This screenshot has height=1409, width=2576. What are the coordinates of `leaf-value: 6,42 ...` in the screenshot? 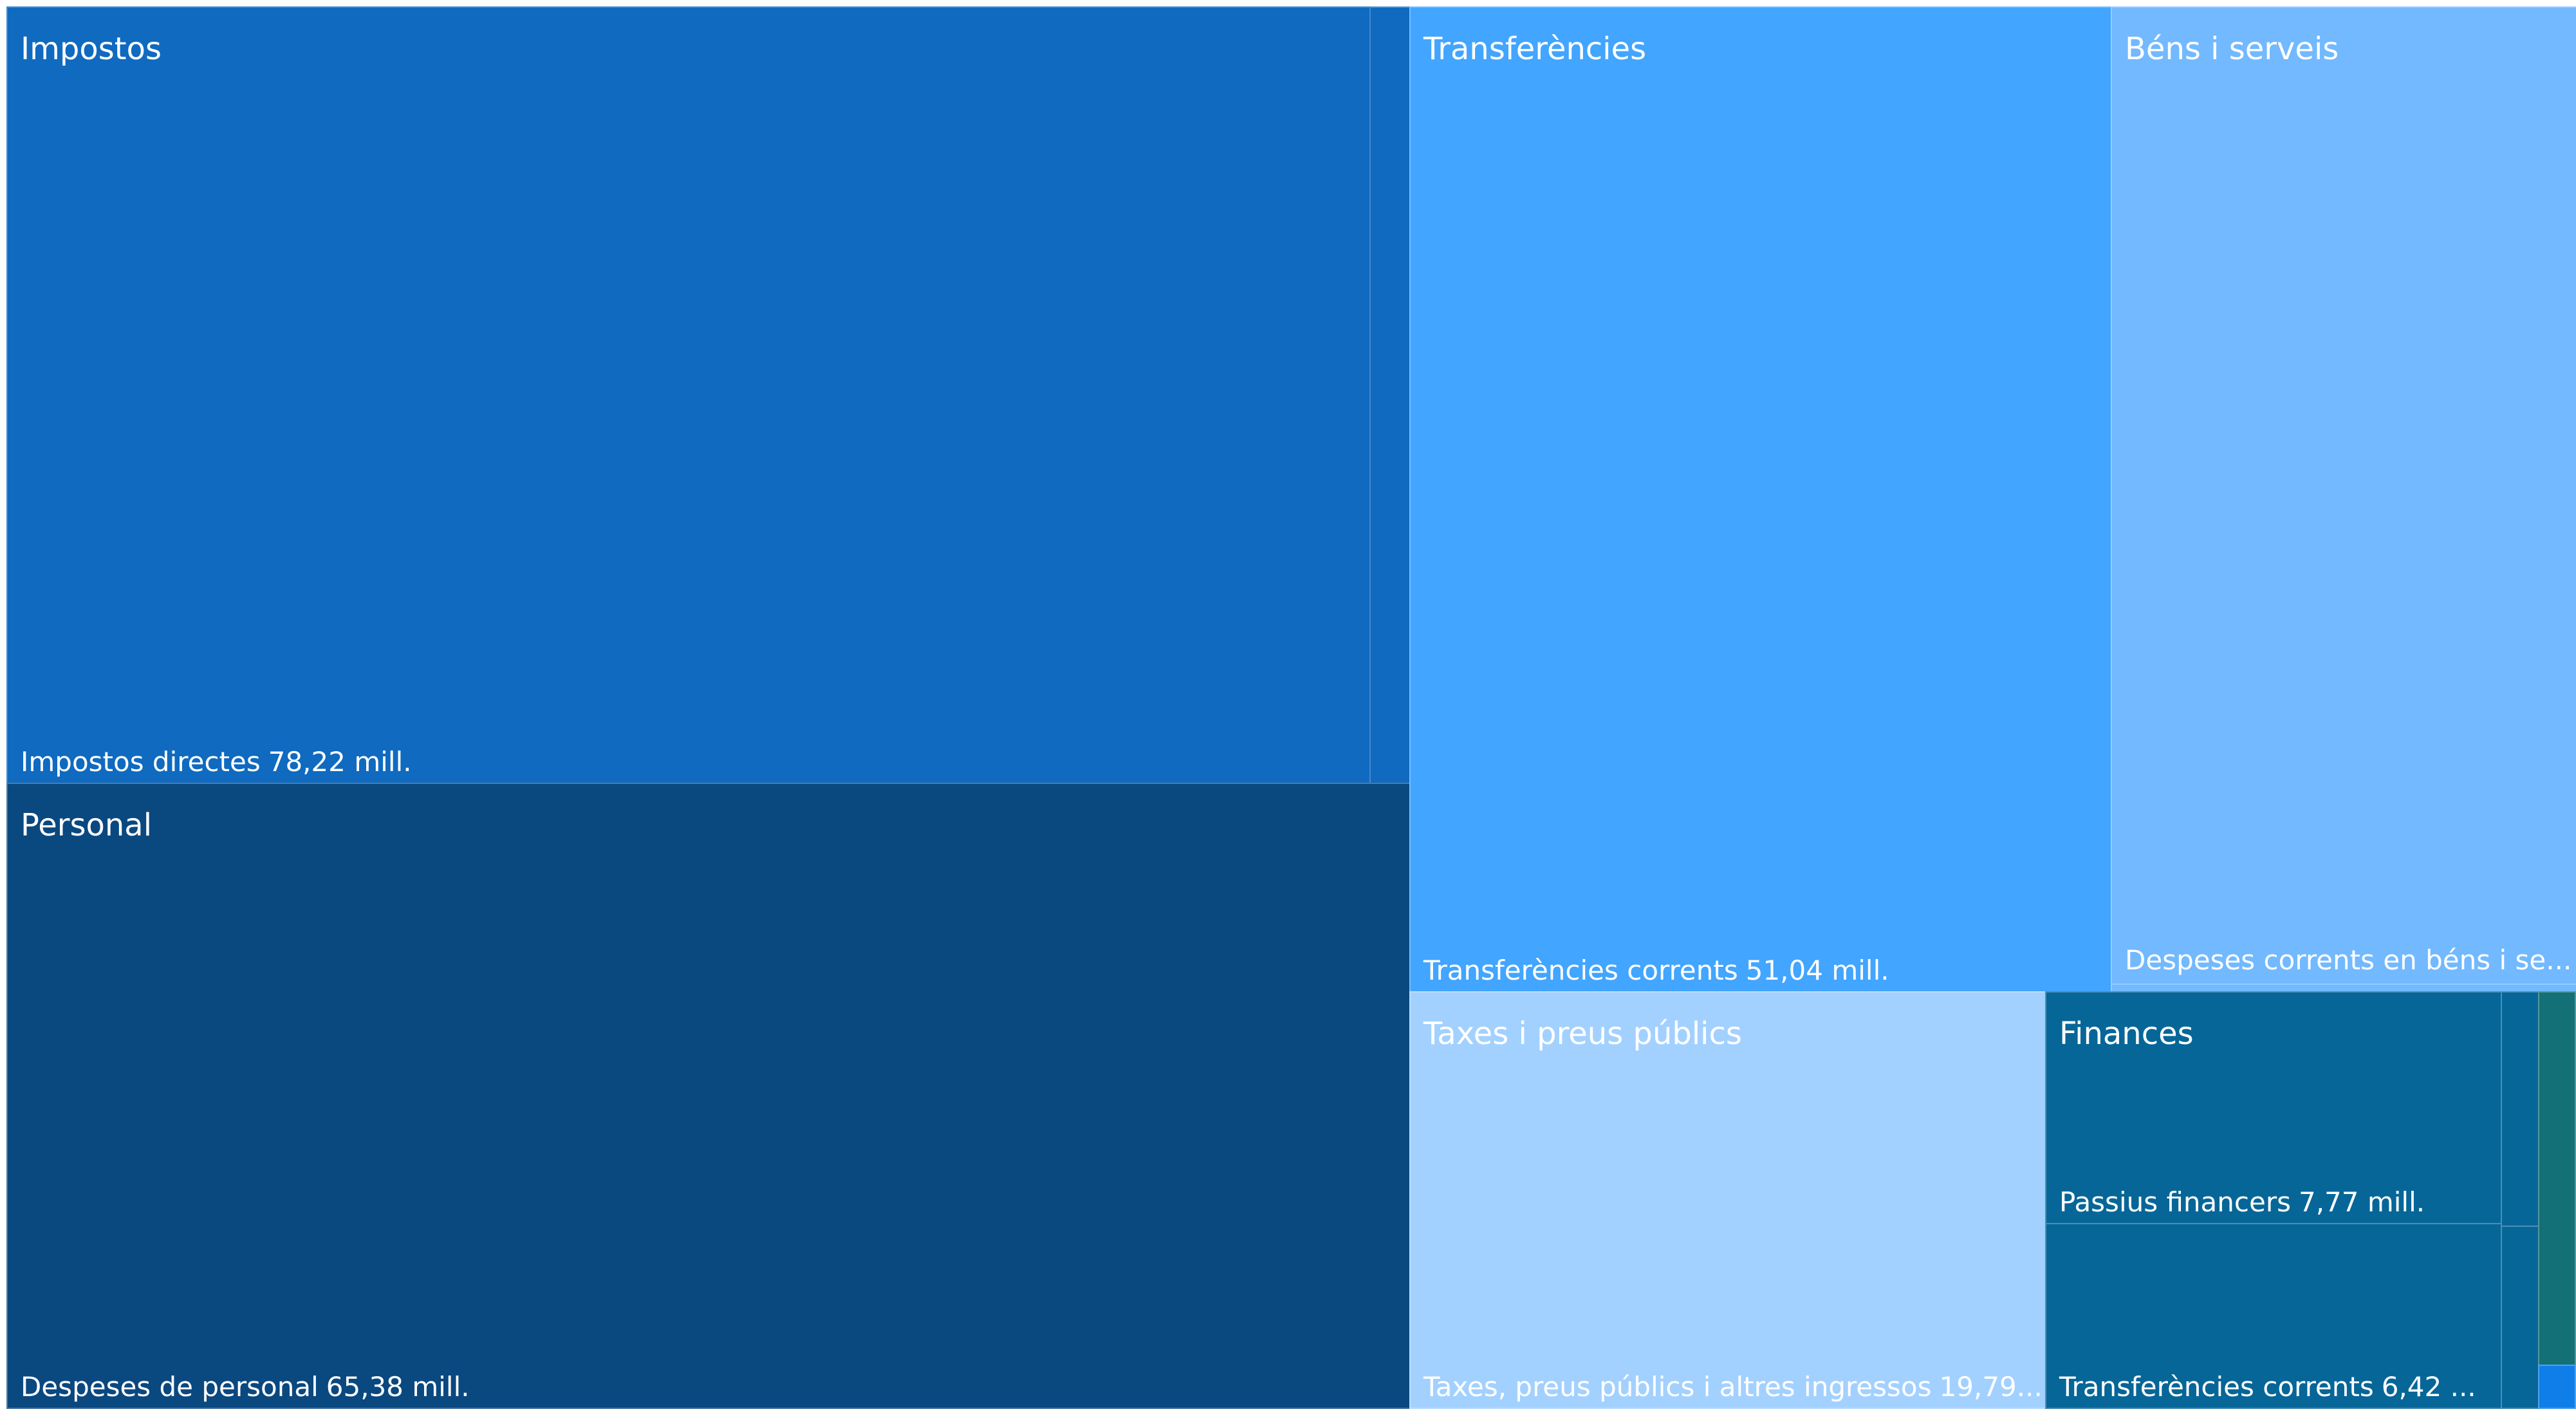 It's located at (2428, 1387).